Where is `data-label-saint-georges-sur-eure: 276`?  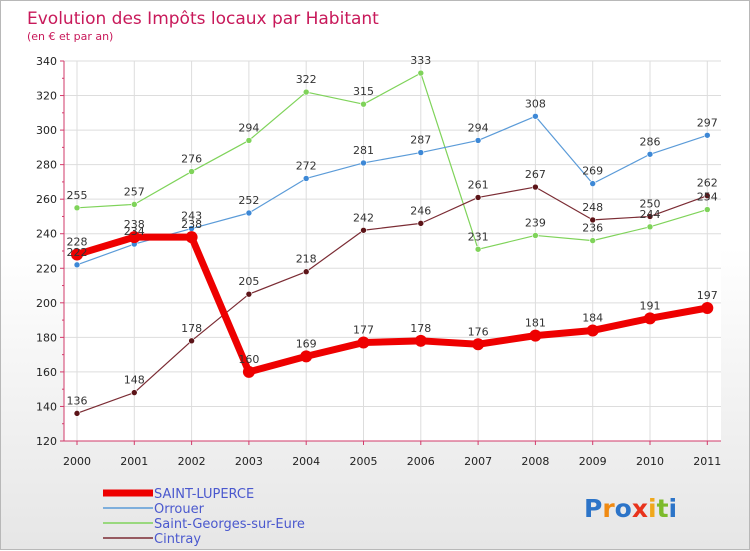
data-label-saint-georges-sur-eure: 276 is located at coordinates (191, 159).